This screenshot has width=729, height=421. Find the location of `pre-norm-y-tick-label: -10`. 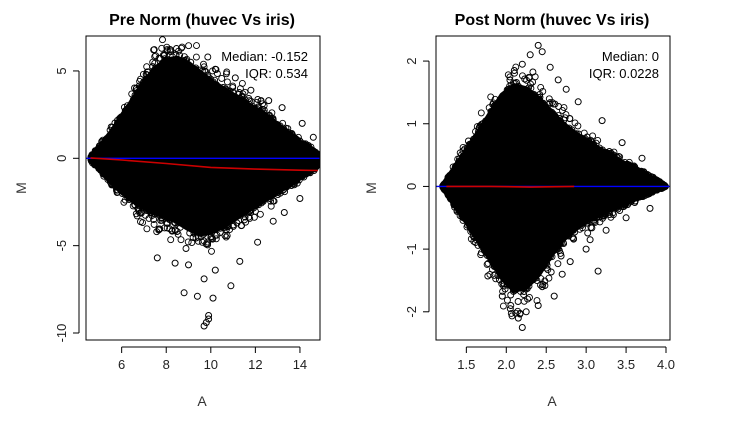

pre-norm-y-tick-label: -10 is located at coordinates (61, 333).